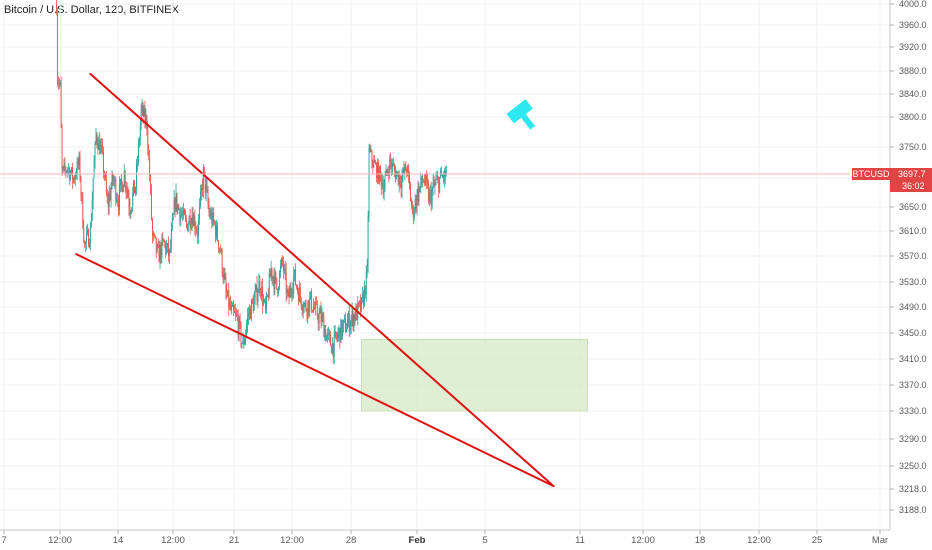 The image size is (932, 550). Describe the element at coordinates (173, 540) in the screenshot. I see `x-tick-label: 12:00` at that location.